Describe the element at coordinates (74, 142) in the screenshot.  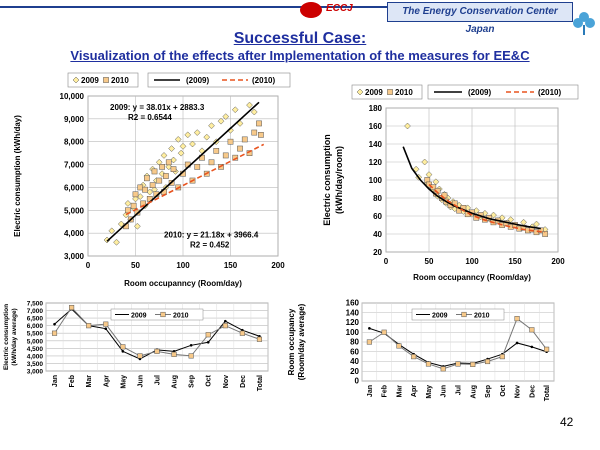
I see `y-tick-label: 8,000` at that location.